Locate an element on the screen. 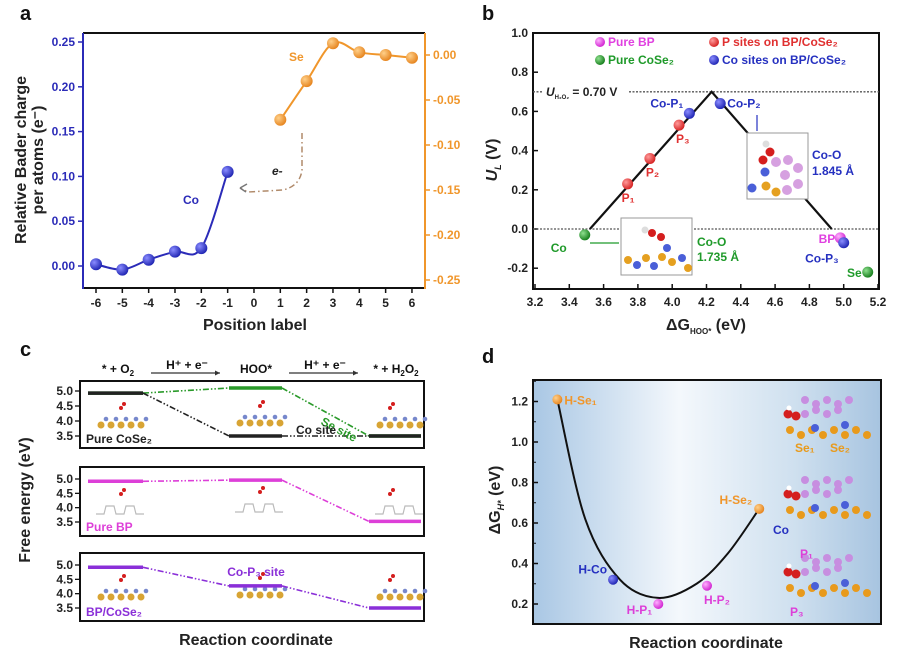 This screenshot has height=658, width=900. panel-a-xtick-label: 4 is located at coordinates (359, 303).